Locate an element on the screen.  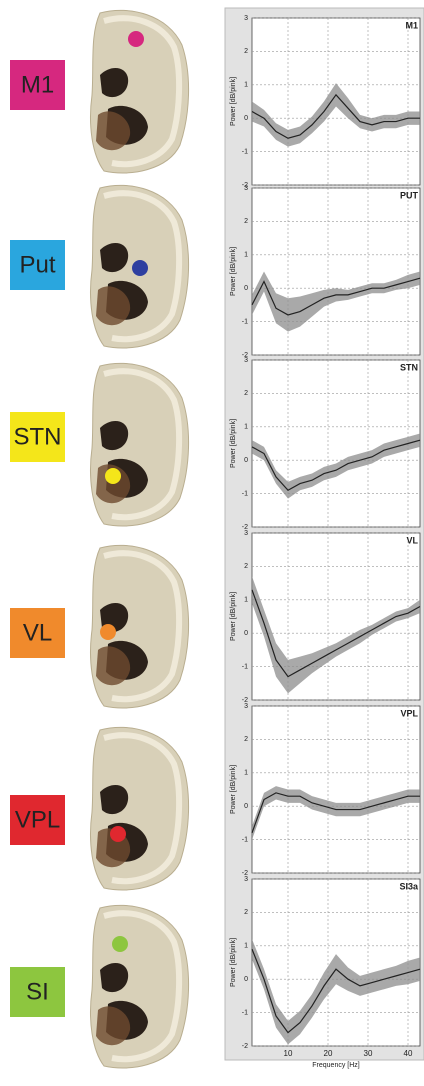
chart: -2 -1 0 1 2 3 STN Power [dB/pink] is located at coordinates (325, 444).